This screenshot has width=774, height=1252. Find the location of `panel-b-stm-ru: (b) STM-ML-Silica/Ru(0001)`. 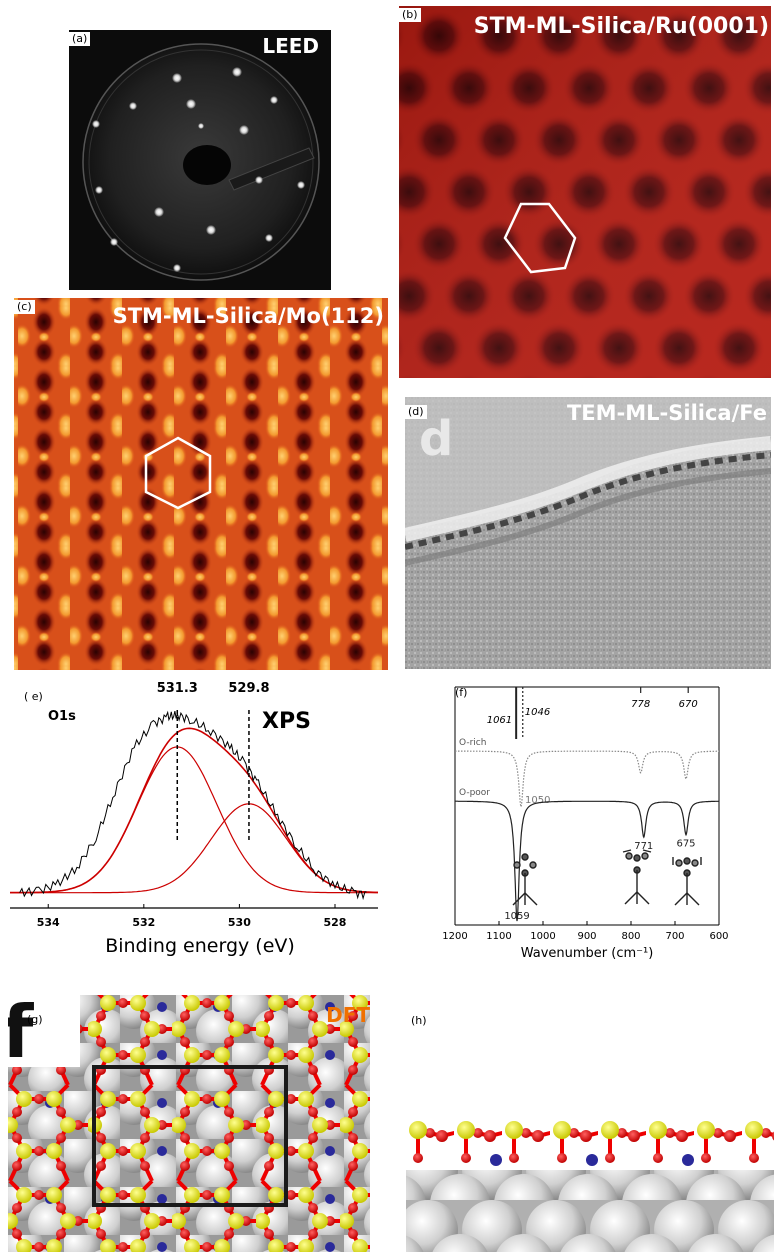

panel-b-stm-ru: (b) STM-ML-Silica/Ru(0001) is located at coordinates (585, 192).